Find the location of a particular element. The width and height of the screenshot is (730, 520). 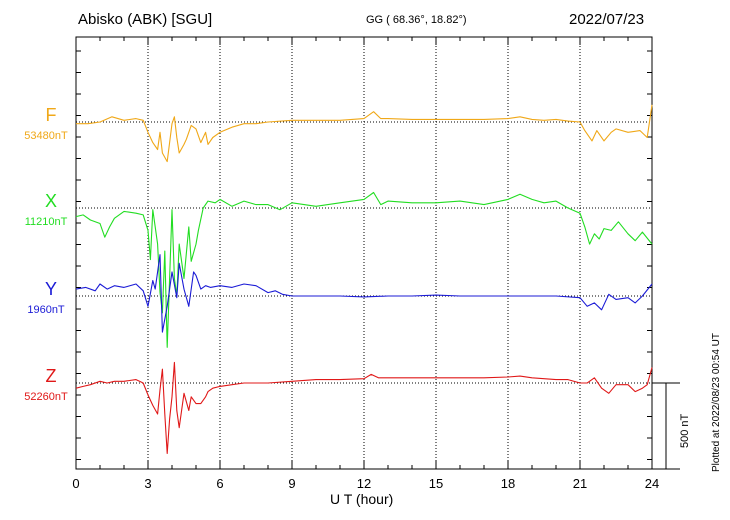

series-line-z is located at coordinates (364, 408).